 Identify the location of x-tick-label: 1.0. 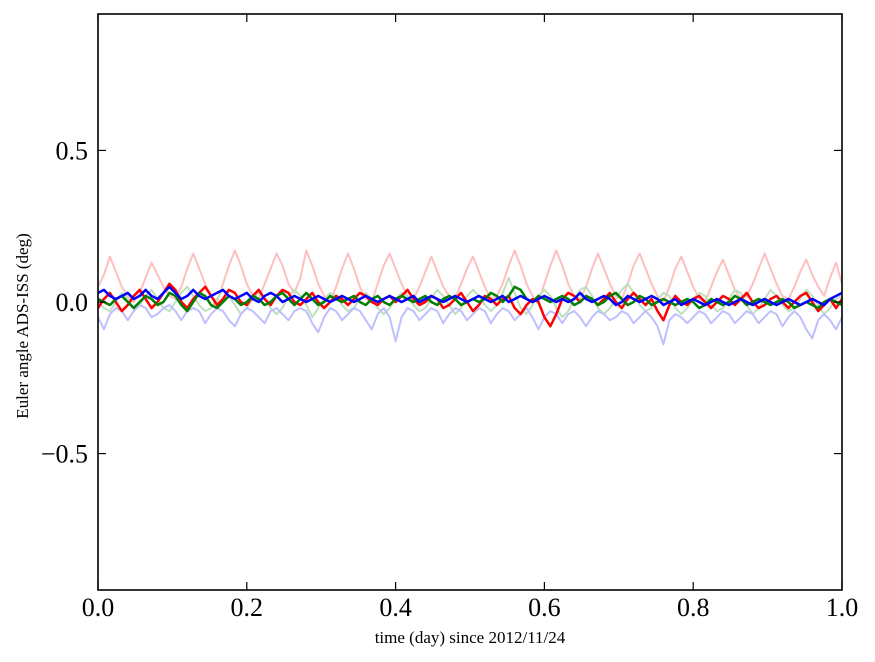
(842, 607).